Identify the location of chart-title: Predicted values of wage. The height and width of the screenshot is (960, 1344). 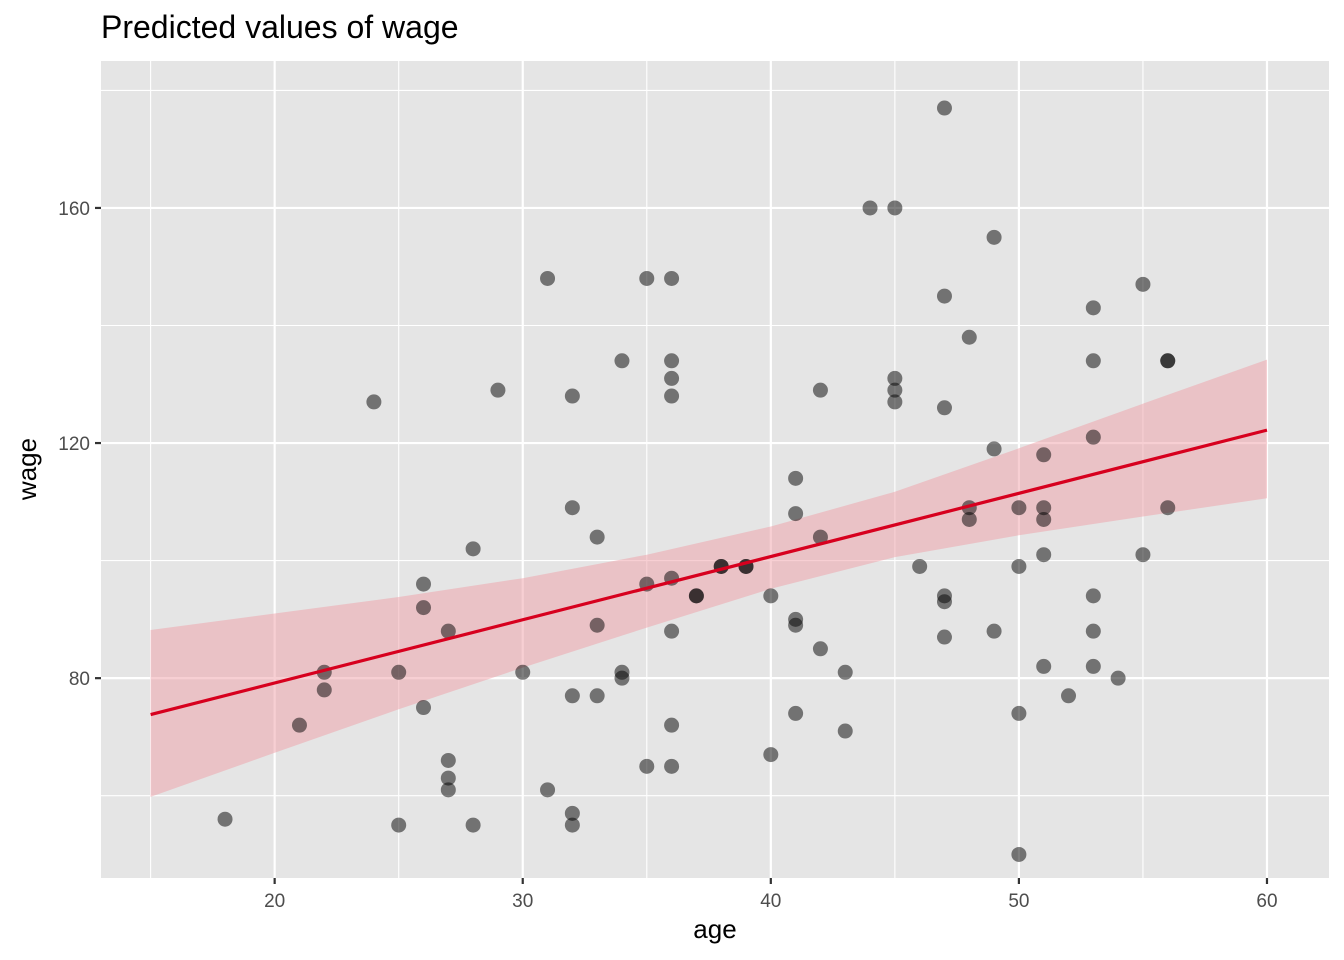
(280, 27).